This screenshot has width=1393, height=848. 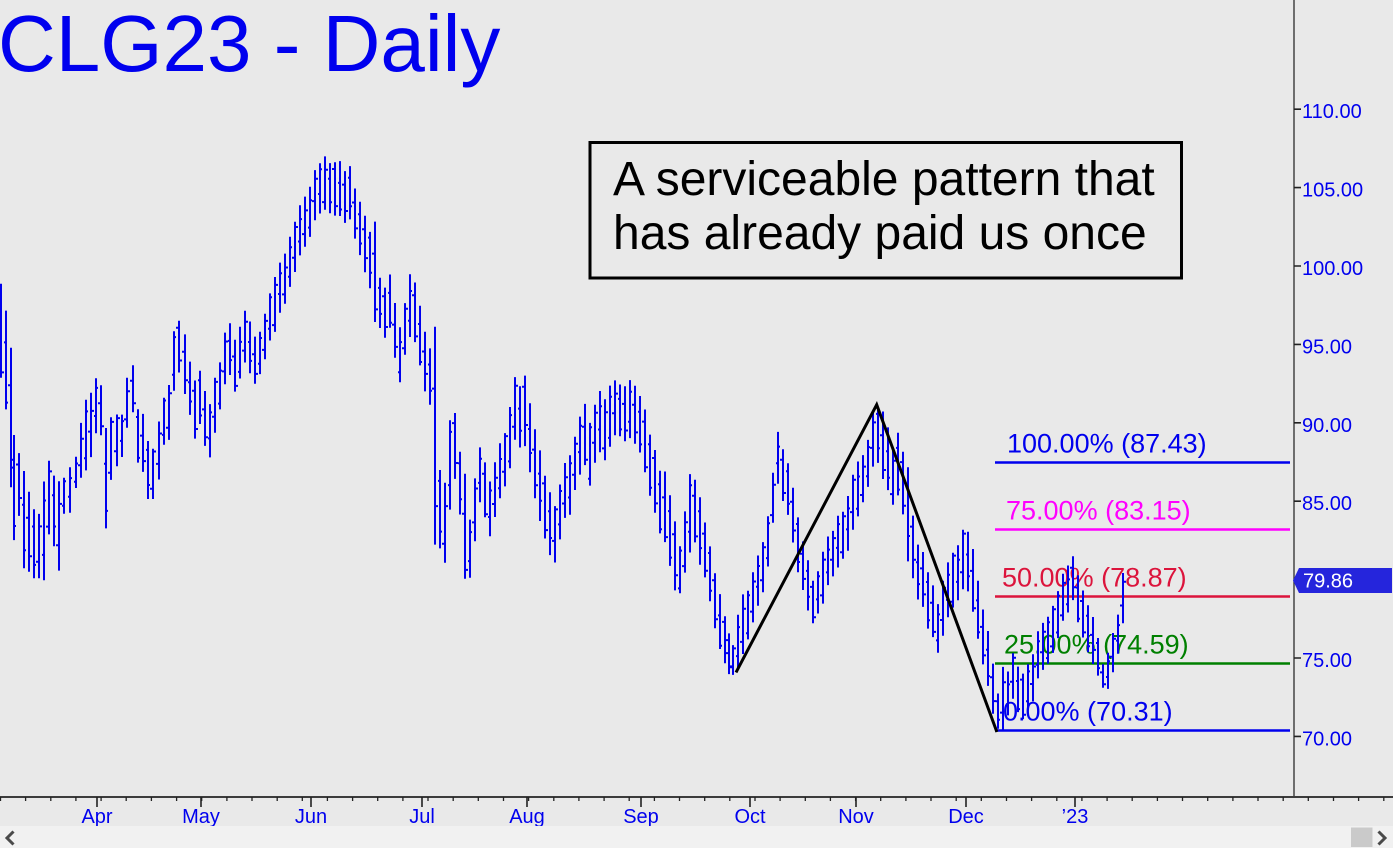 What do you see at coordinates (527, 817) in the screenshot?
I see `svg-text: Aug` at bounding box center [527, 817].